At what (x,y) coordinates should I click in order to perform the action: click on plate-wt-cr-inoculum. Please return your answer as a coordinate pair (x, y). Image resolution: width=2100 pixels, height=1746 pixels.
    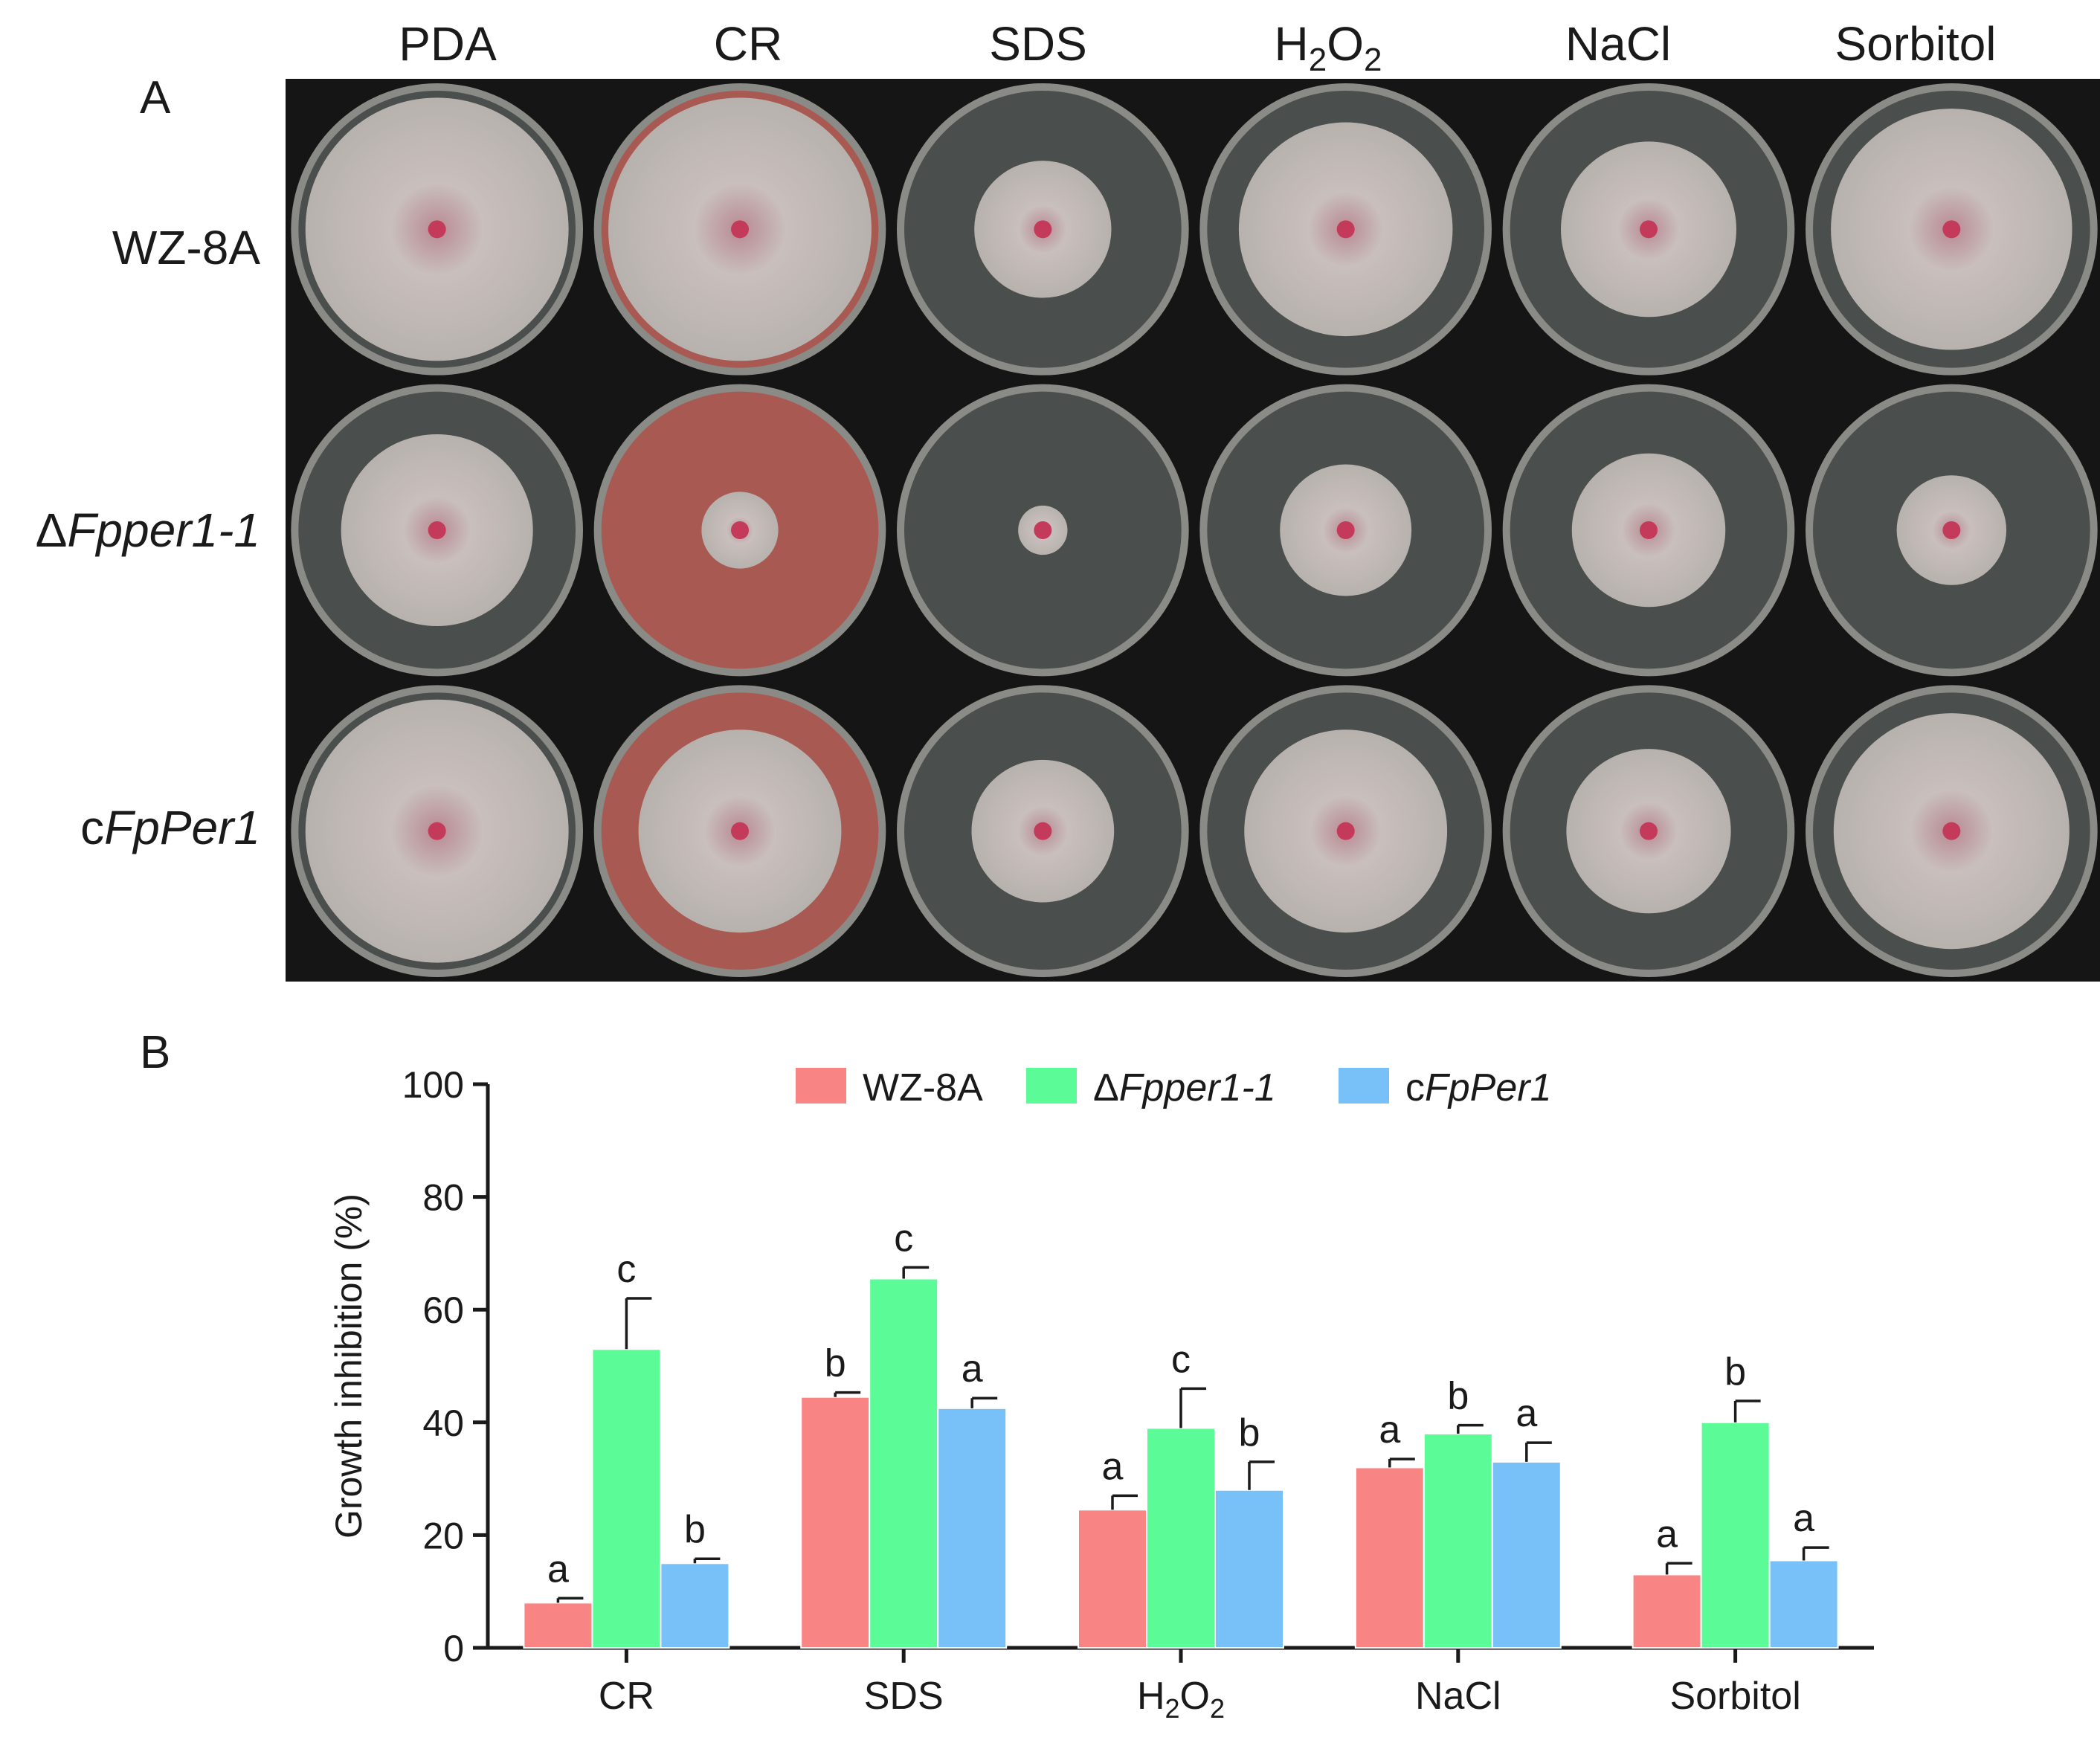
    Looking at the image, I should click on (740, 230).